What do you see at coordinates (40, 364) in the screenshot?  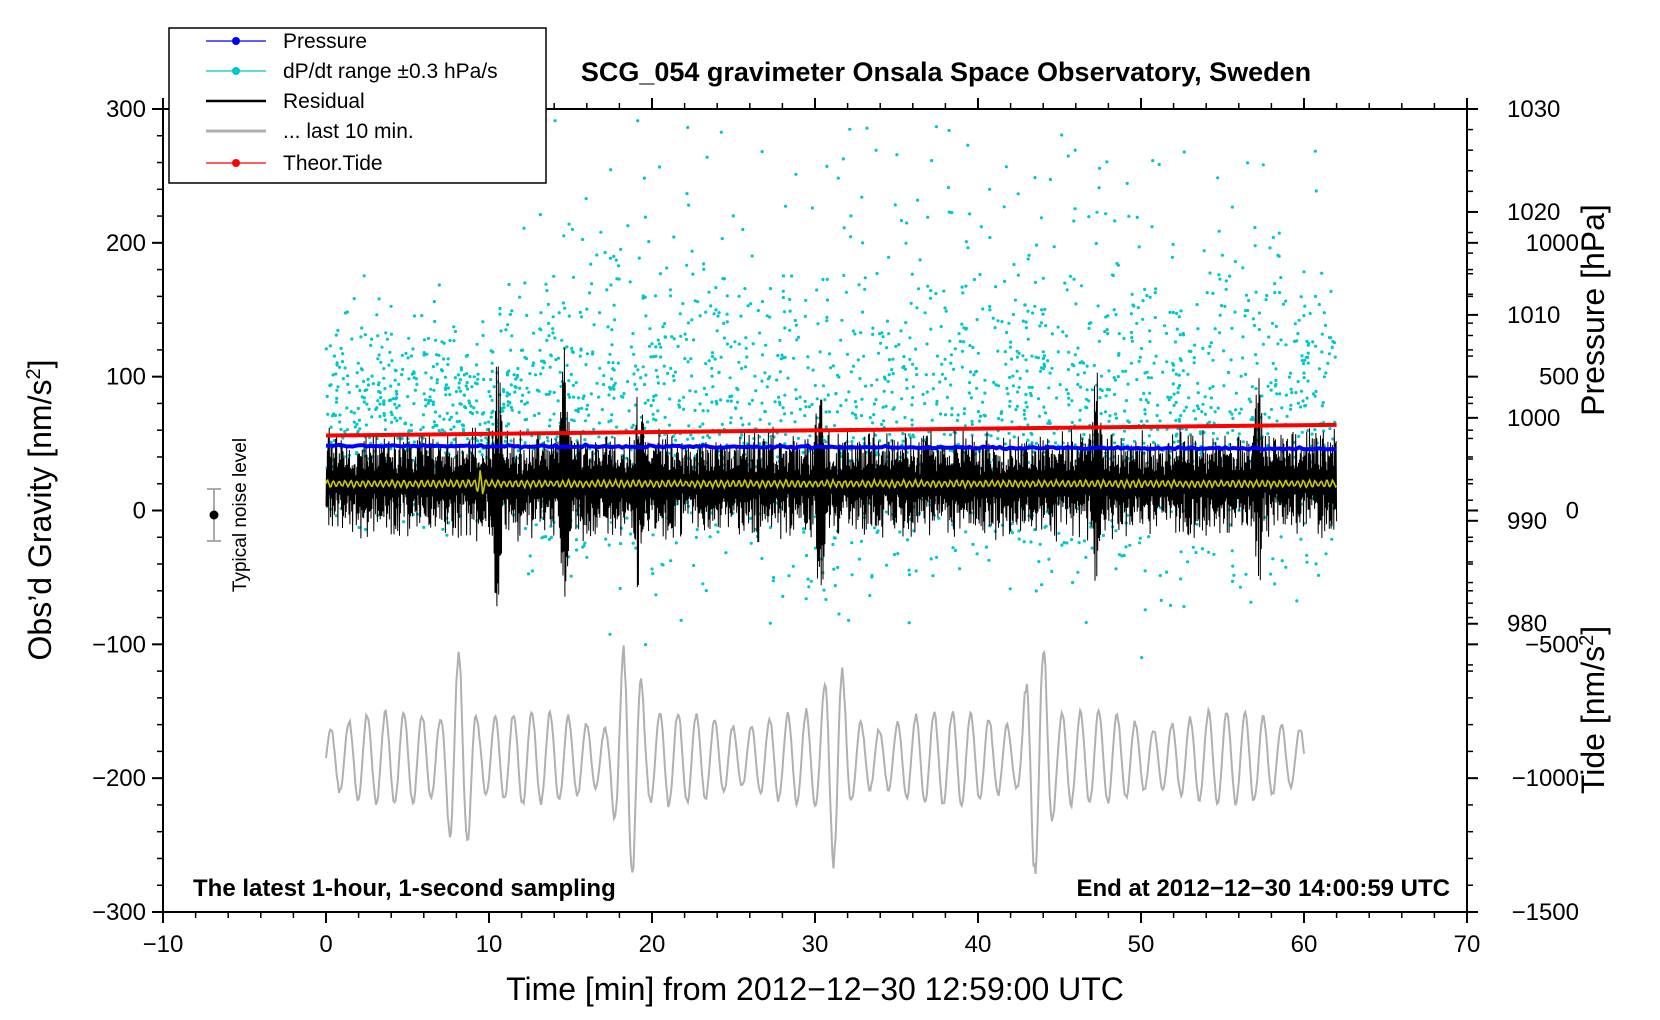 I see `y-axis-left-title-close: ]` at bounding box center [40, 364].